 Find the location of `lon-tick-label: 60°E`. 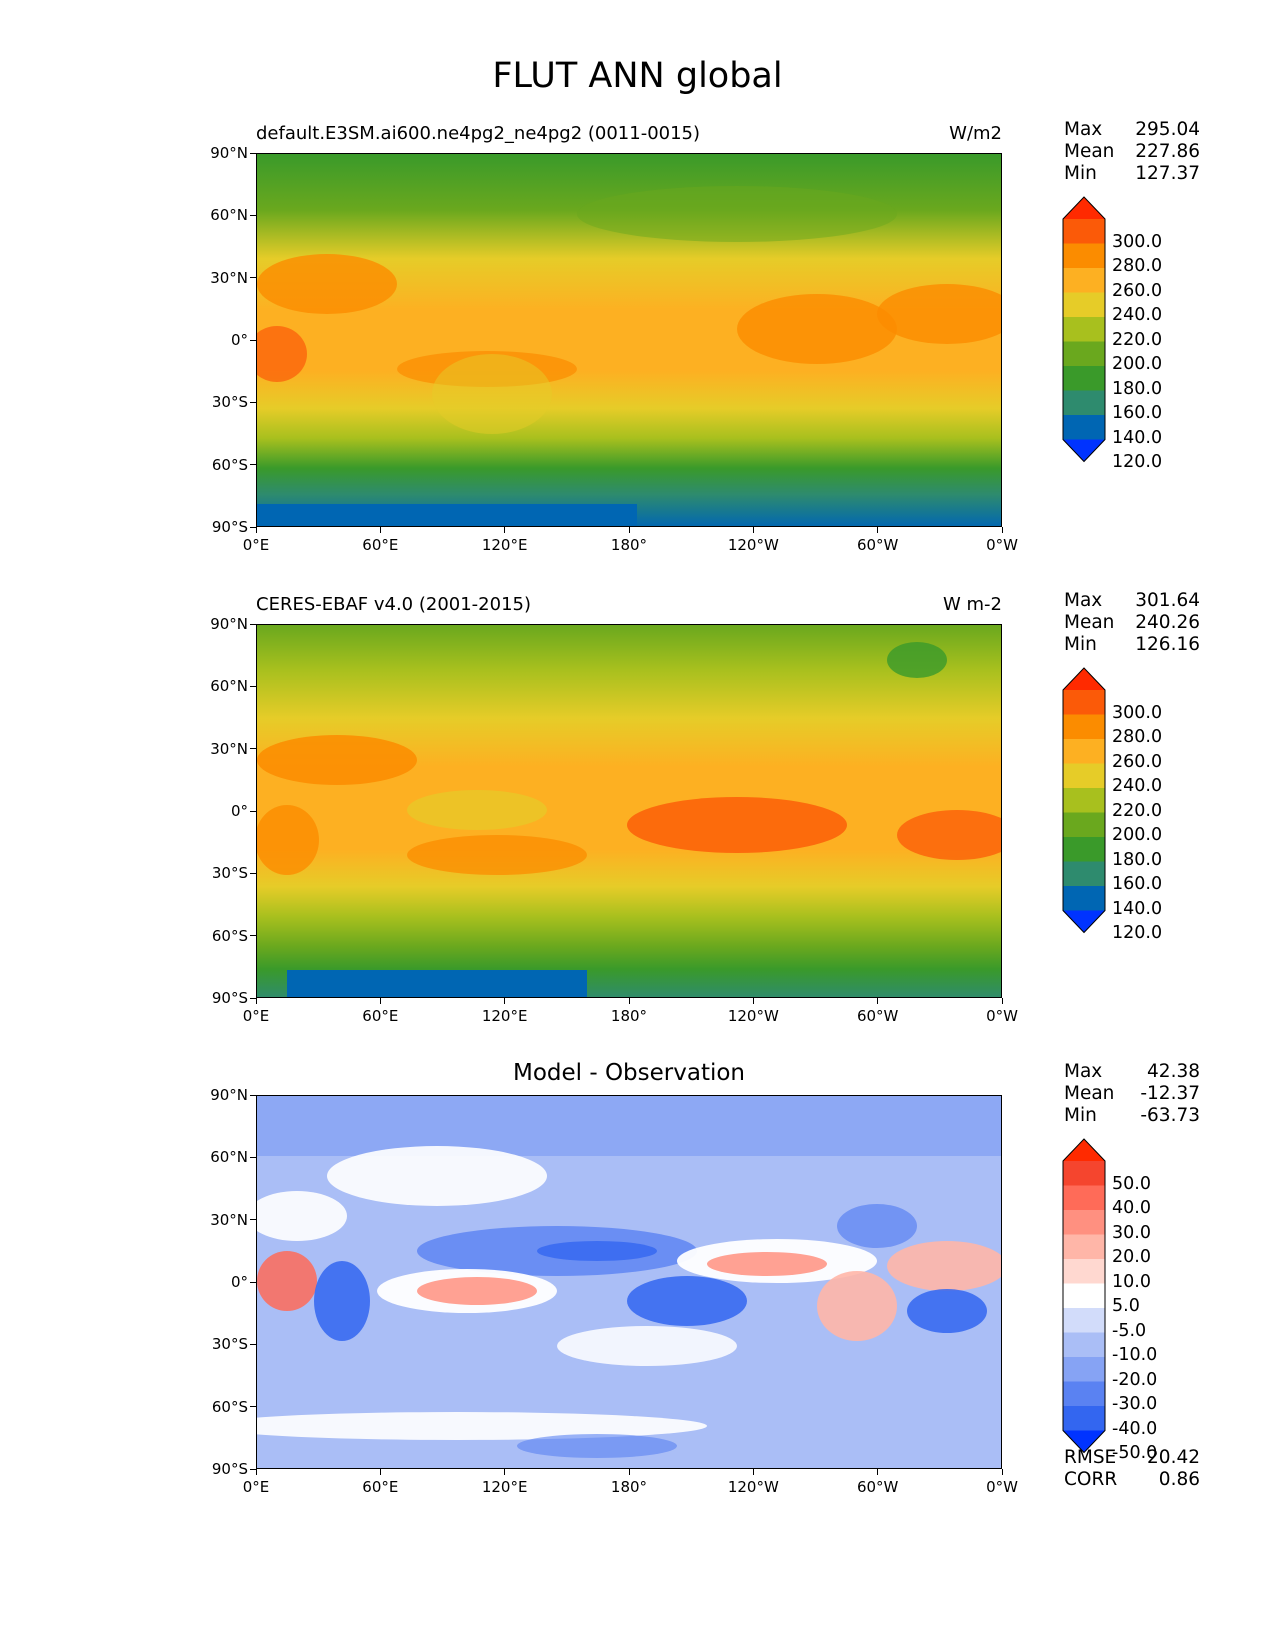

lon-tick-label: 60°E is located at coordinates (380, 1487).